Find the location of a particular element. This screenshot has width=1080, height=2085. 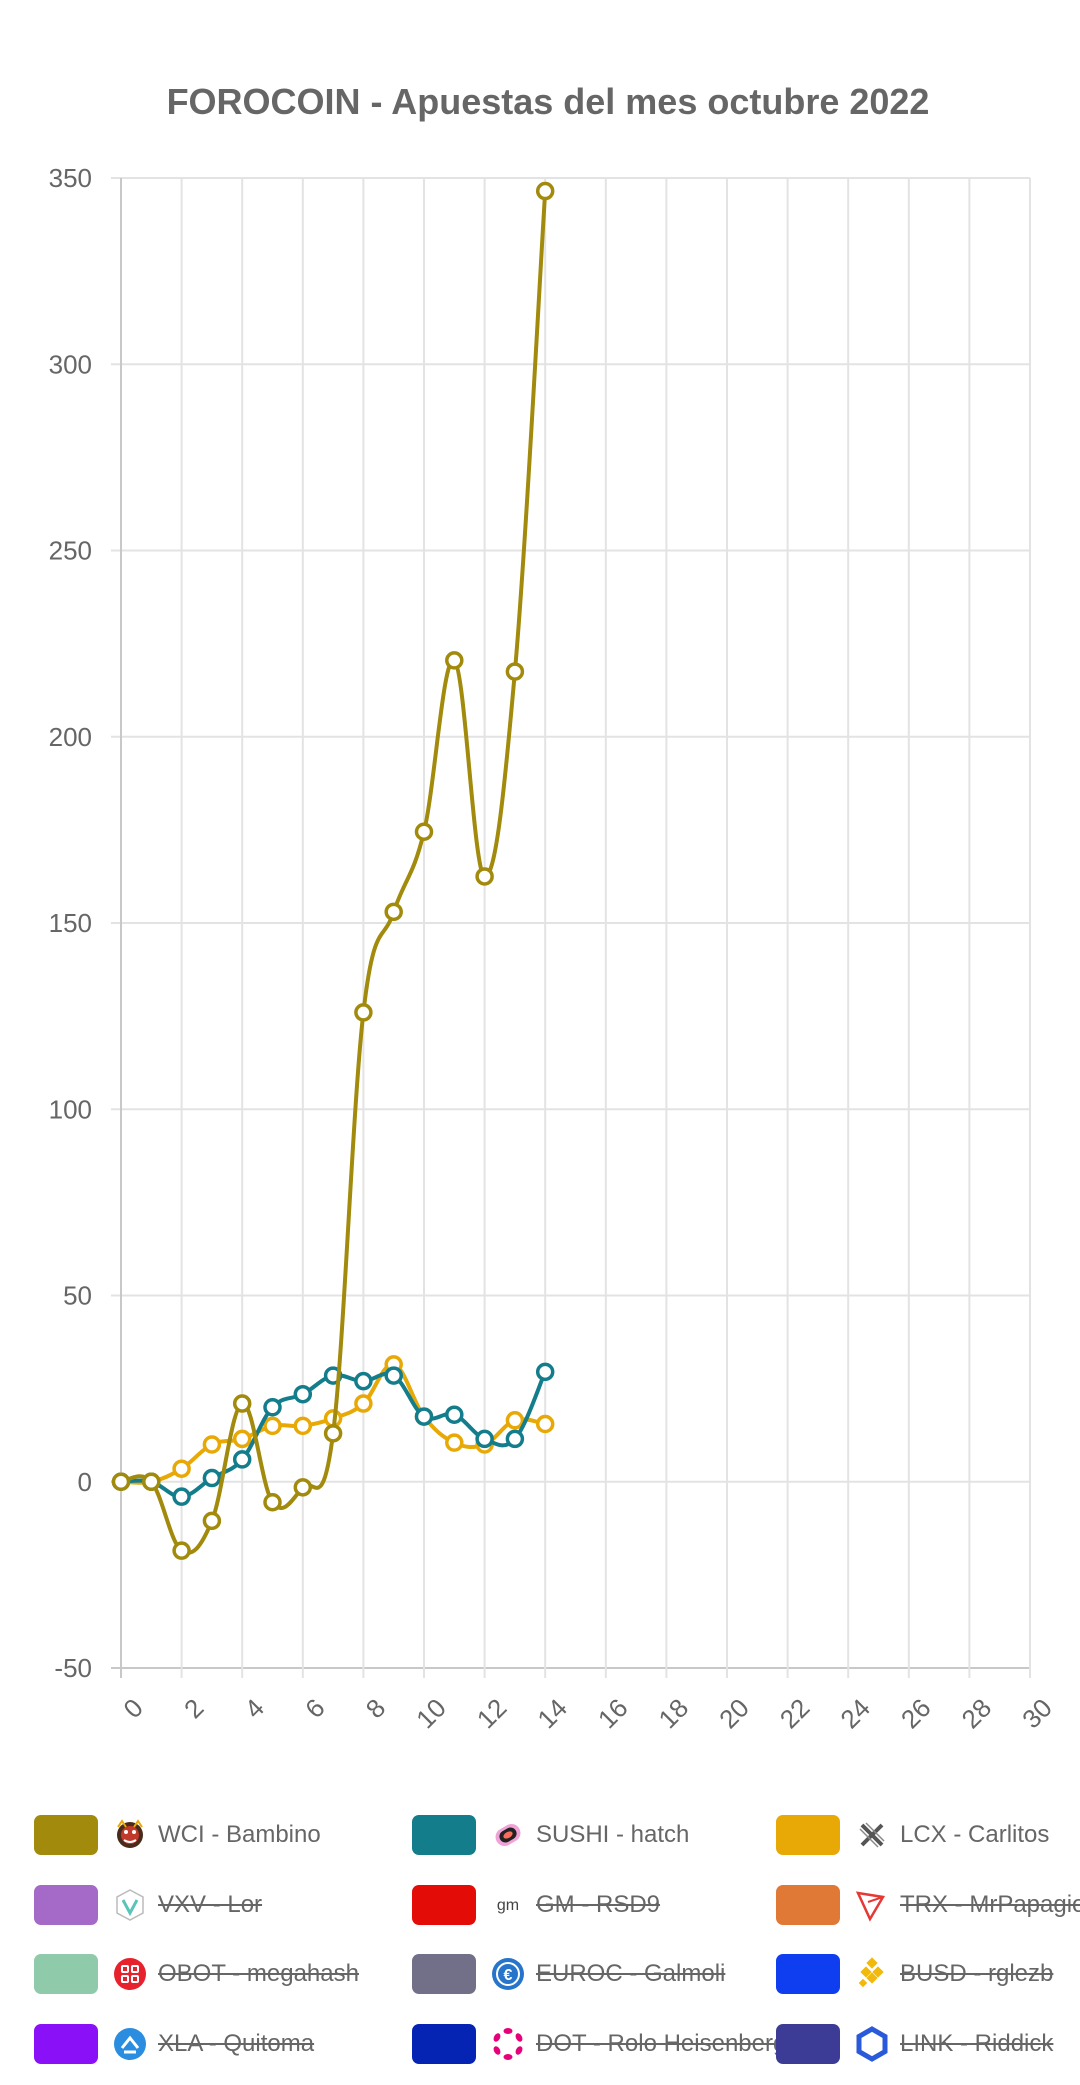

trx-icon is located at coordinates (872, 1905).